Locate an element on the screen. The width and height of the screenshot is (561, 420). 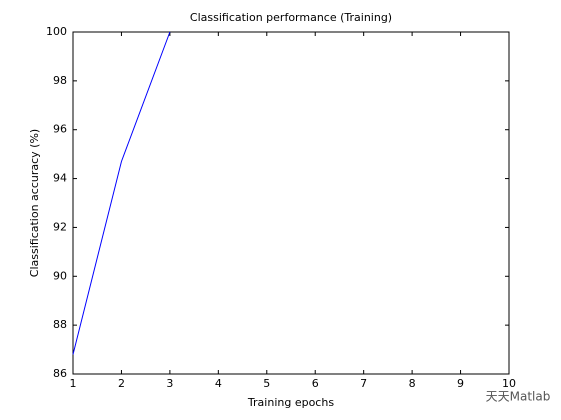
y-tick-label: 92 is located at coordinates (60, 226).